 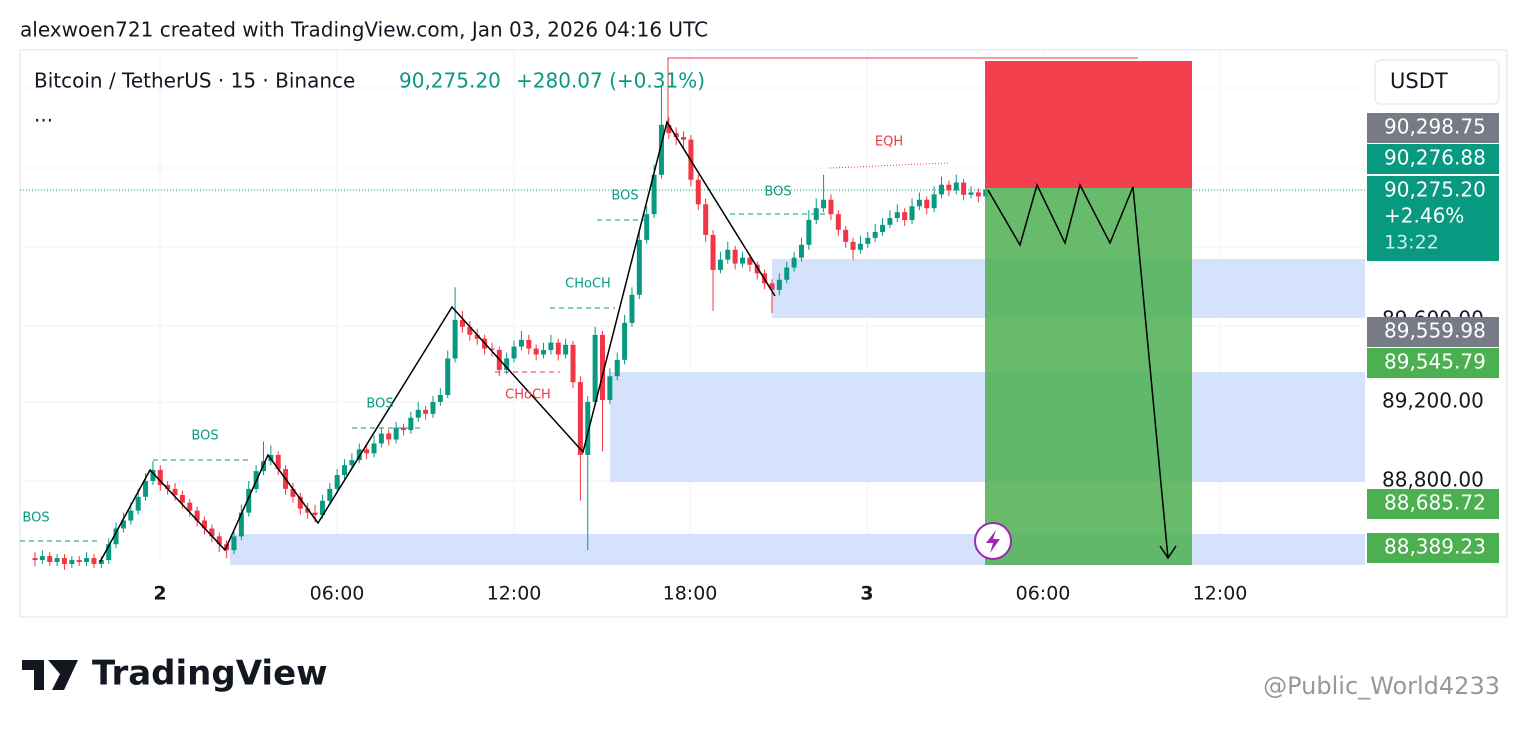 I want to click on price-label: 88,389.23, so click(x=1435, y=547).